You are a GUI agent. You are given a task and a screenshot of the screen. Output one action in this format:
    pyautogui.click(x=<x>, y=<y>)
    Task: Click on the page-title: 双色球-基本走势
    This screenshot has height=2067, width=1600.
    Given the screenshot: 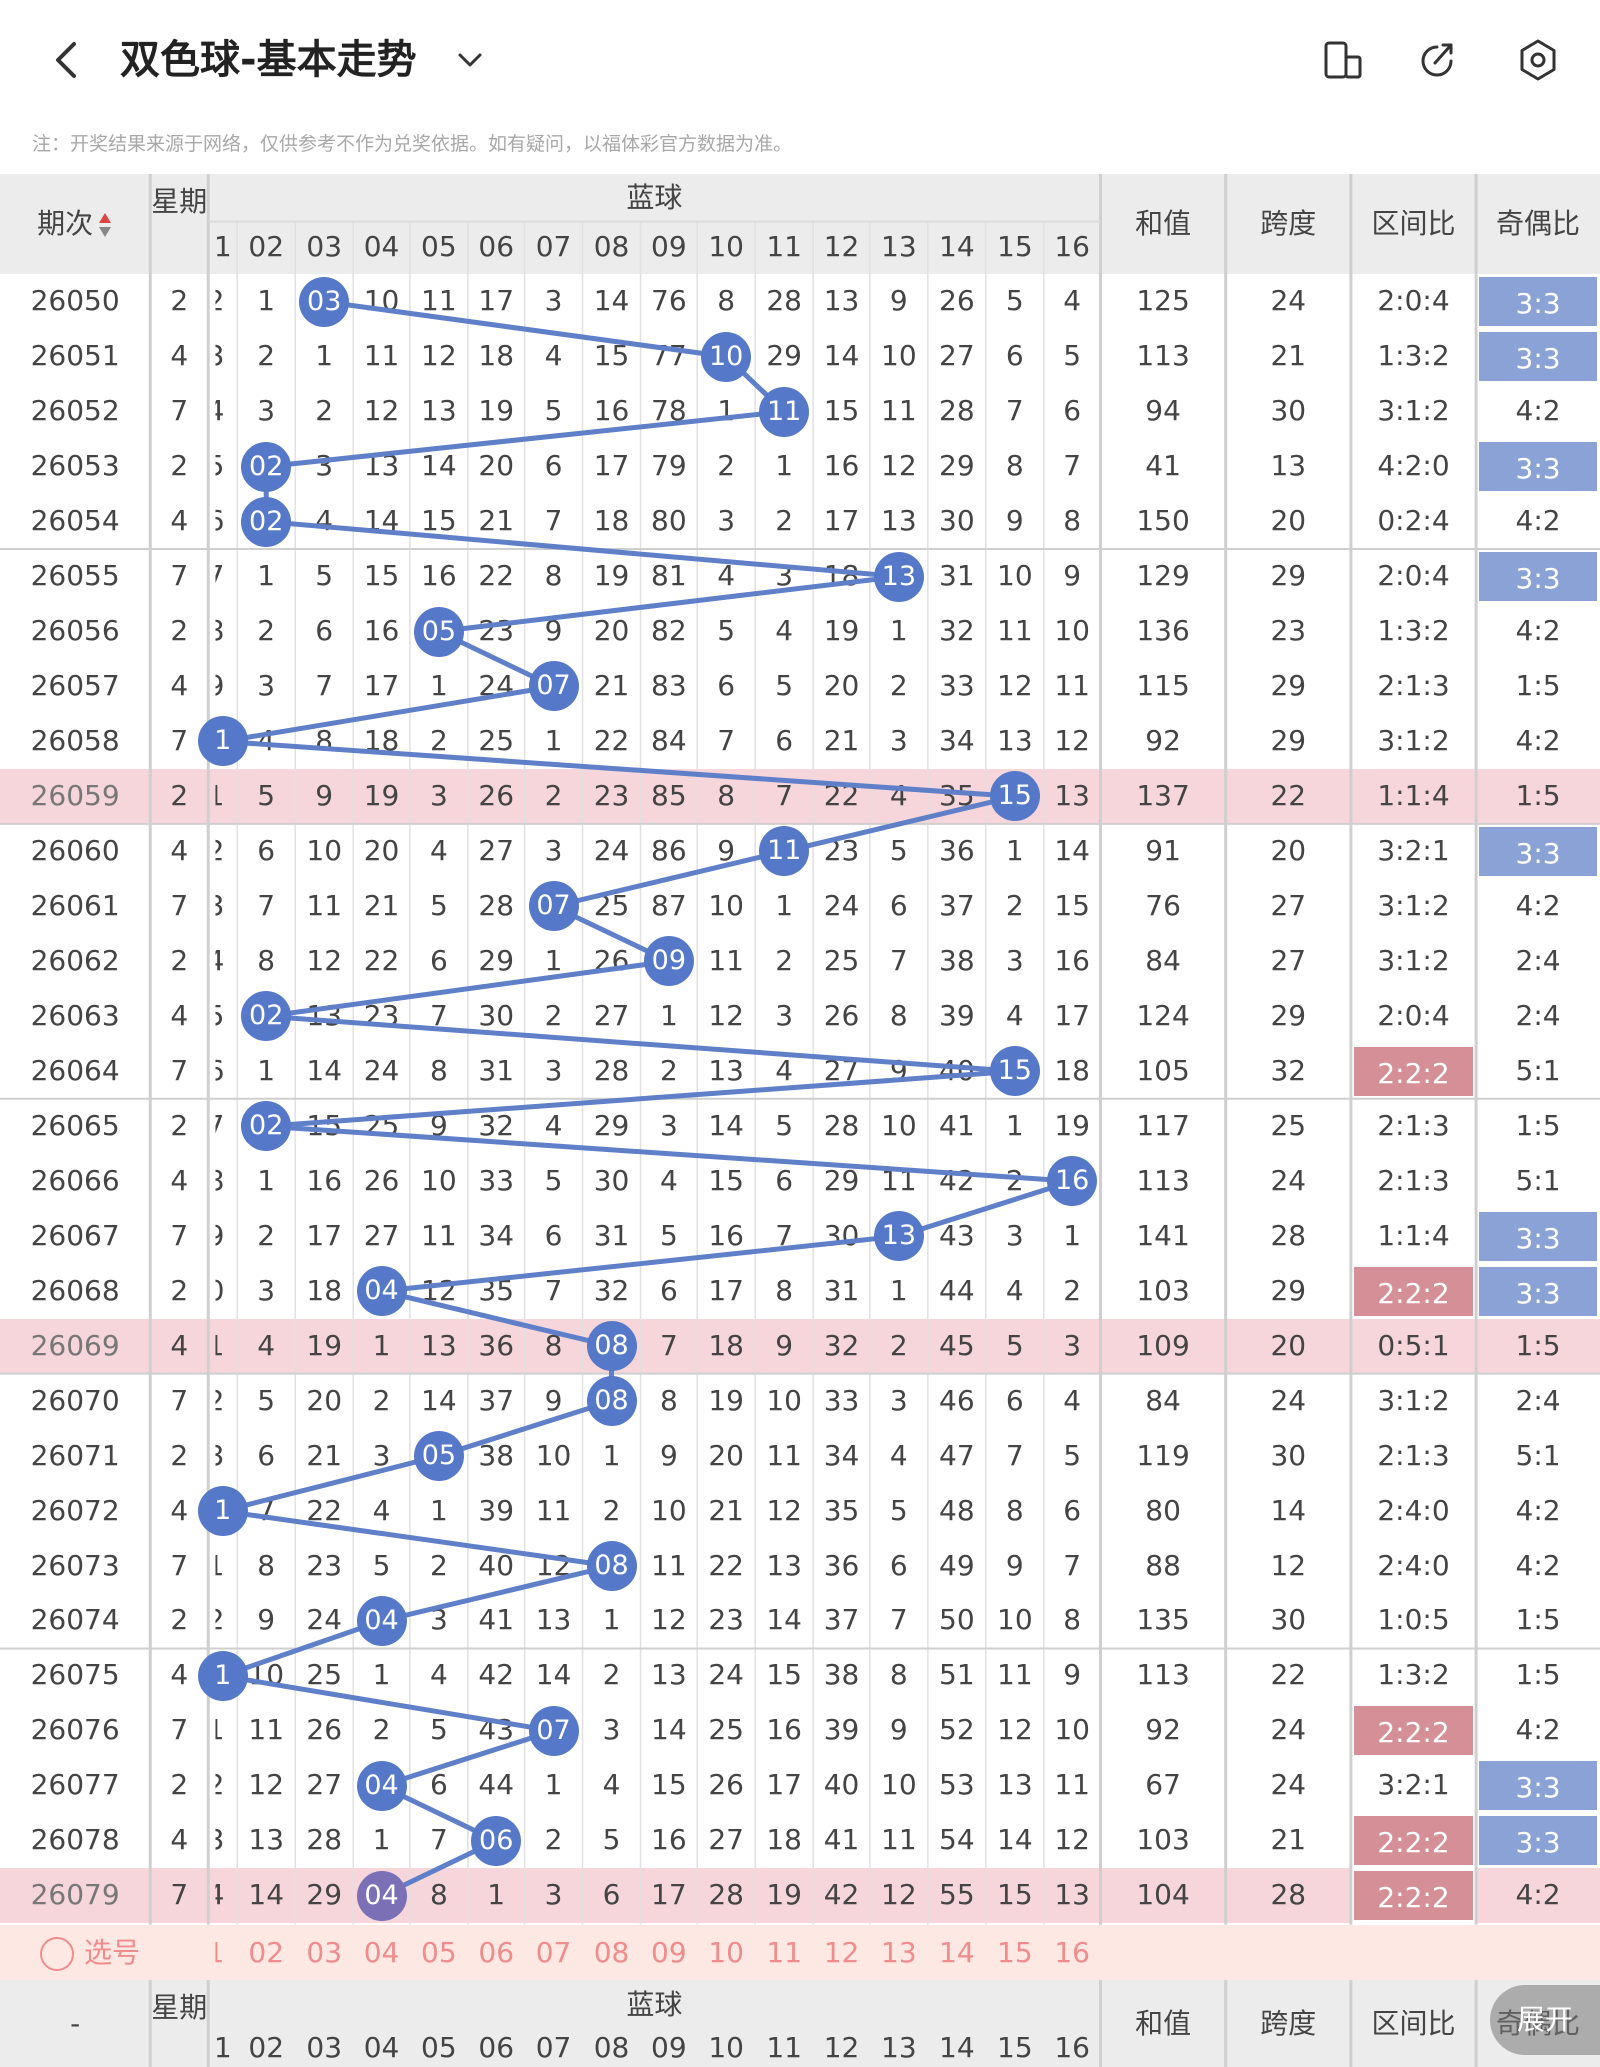 What is the action you would take?
    pyautogui.click(x=268, y=60)
    